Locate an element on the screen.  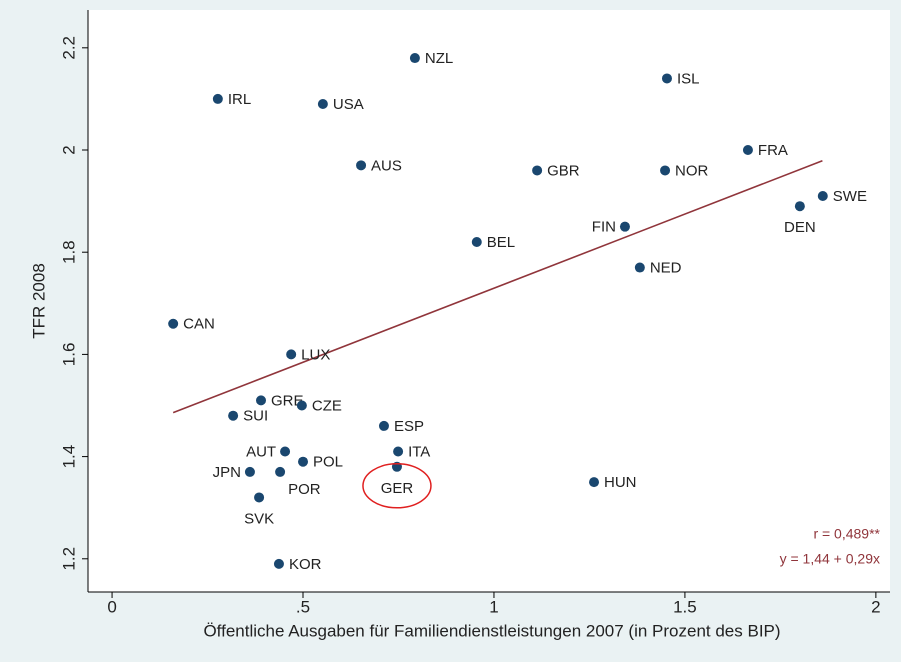
point-label: LUX is located at coordinates (315, 354).